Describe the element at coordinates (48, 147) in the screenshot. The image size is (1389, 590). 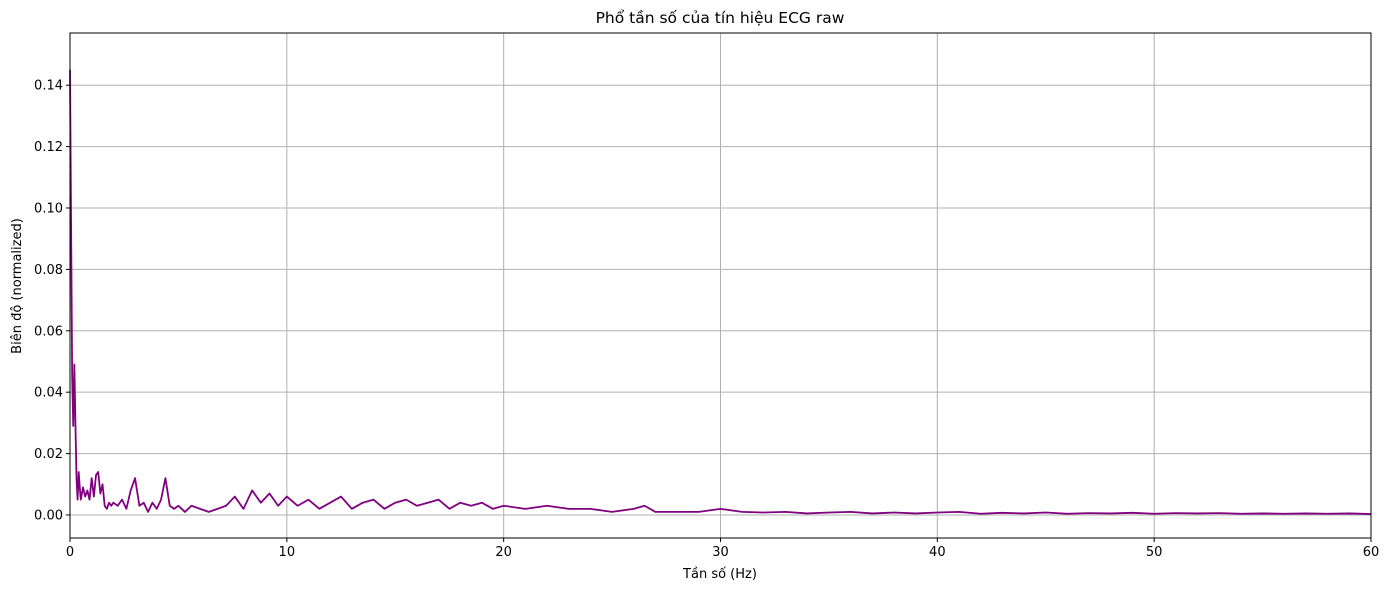
I see `y-tick-label: 0.12` at that location.